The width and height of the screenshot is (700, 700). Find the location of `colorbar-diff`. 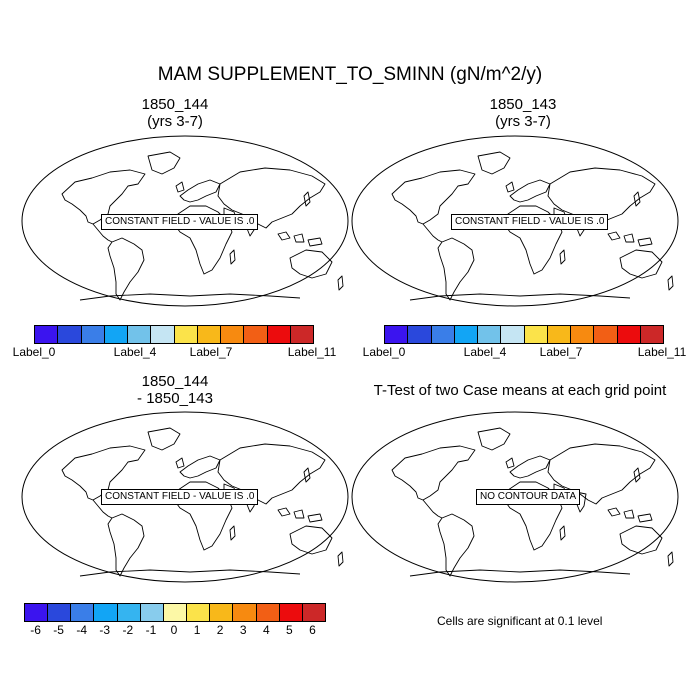

colorbar-diff is located at coordinates (175, 612).